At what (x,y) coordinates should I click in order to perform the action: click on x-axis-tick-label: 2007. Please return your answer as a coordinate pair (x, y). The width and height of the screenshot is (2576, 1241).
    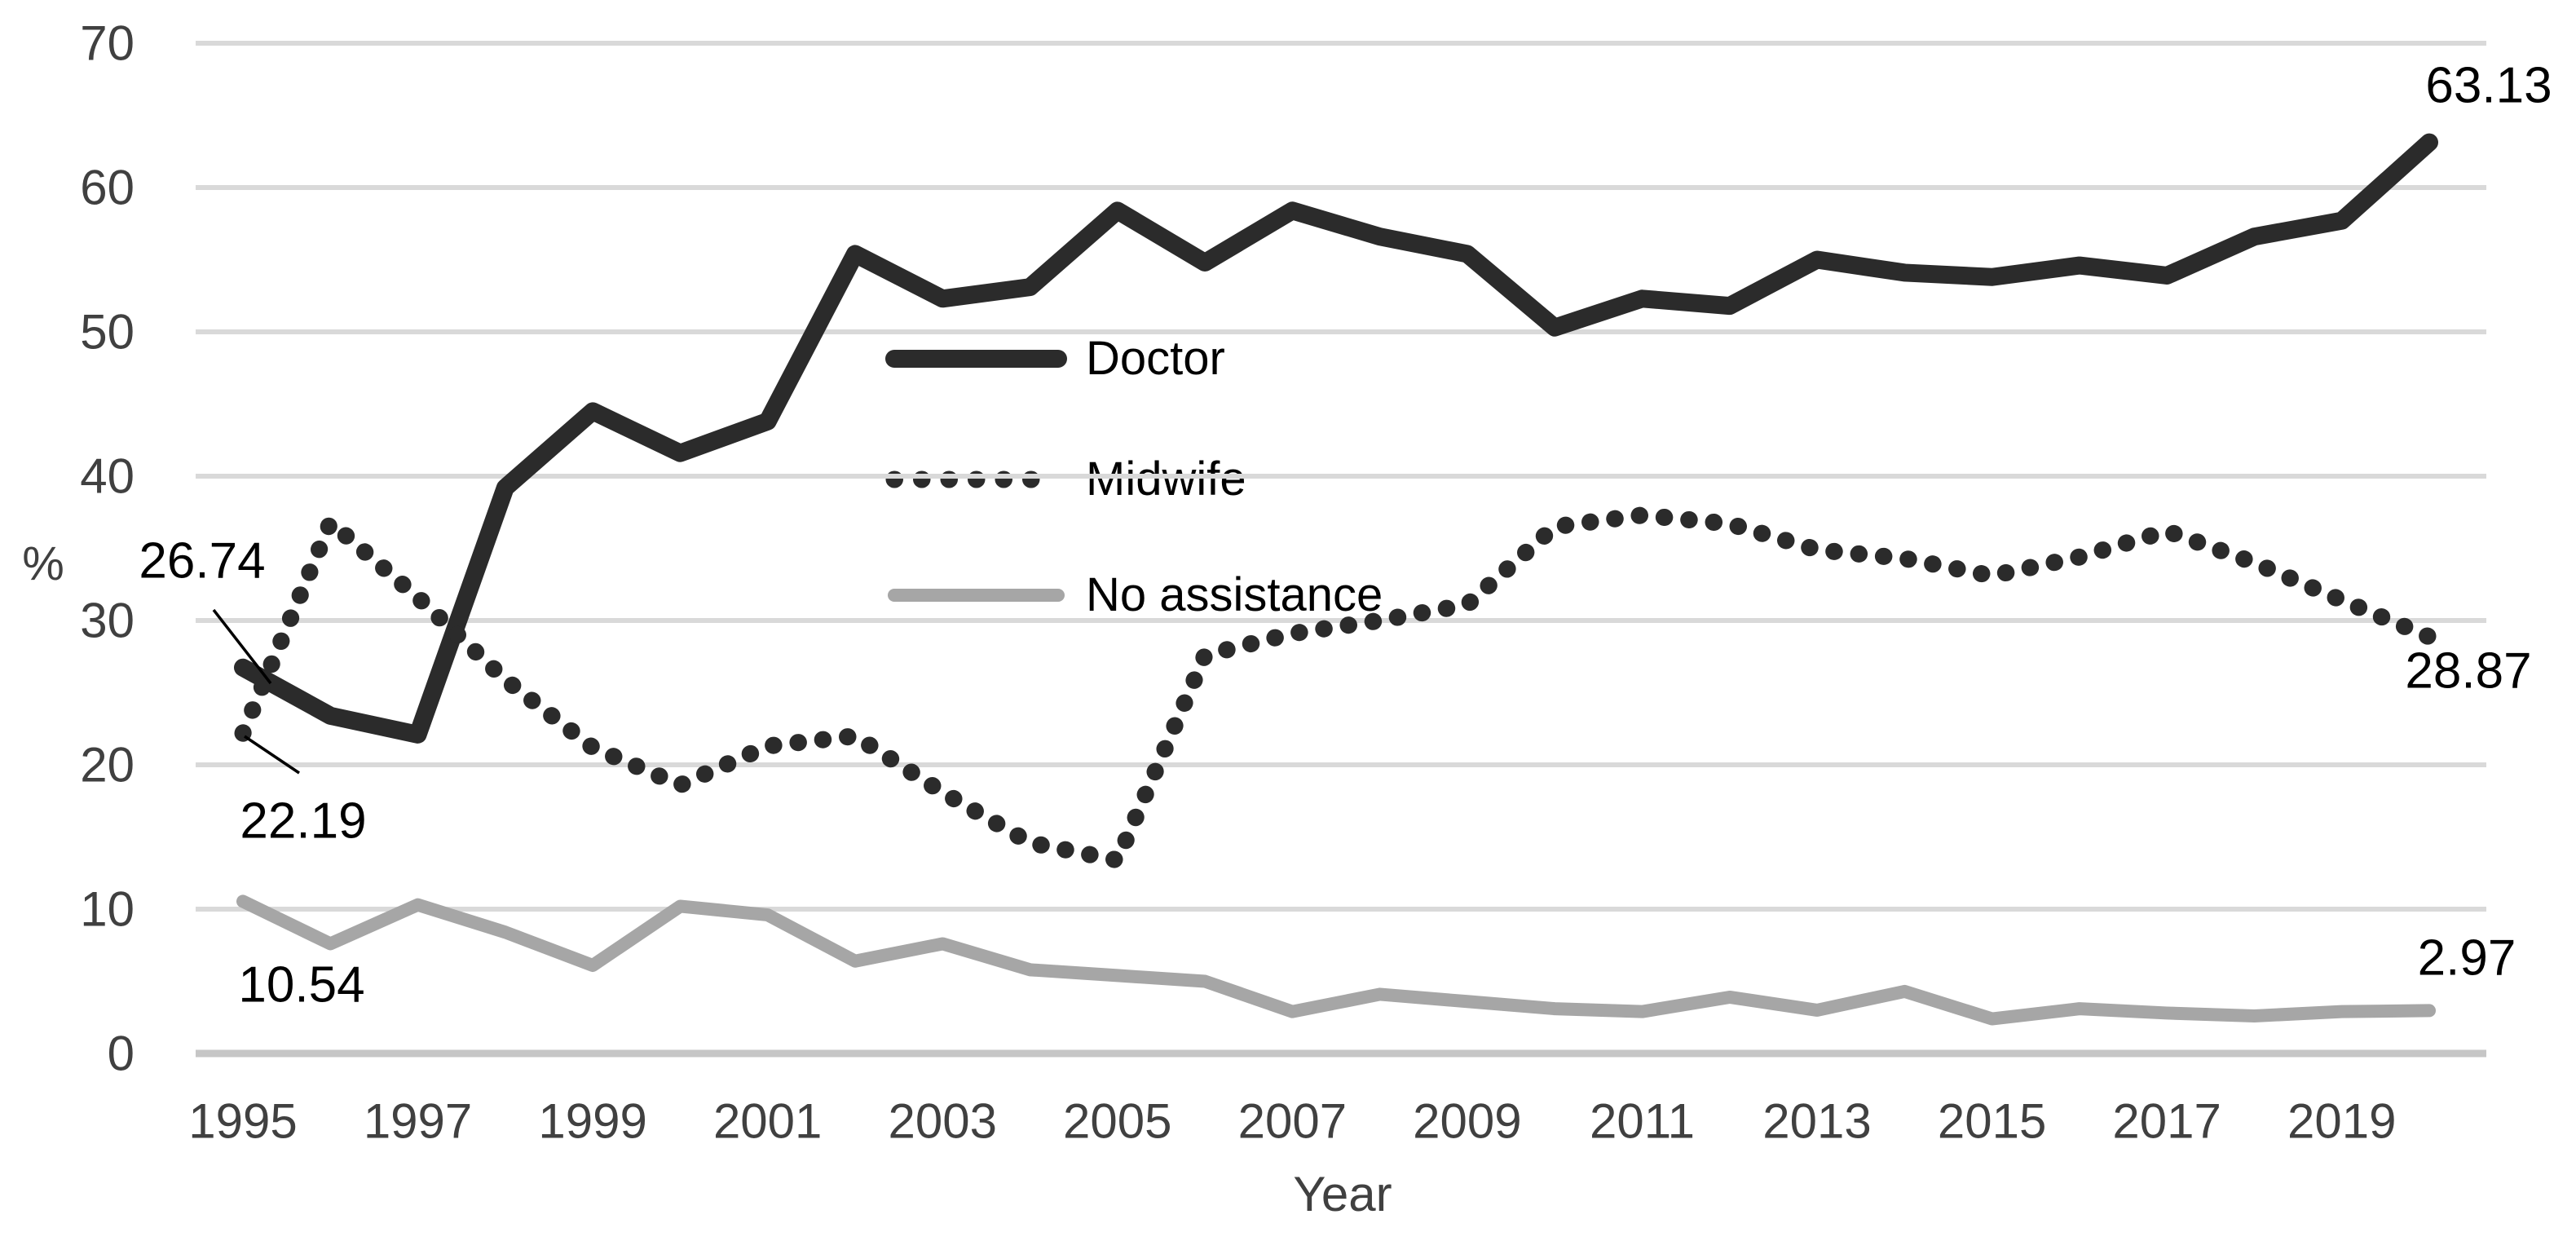
    Looking at the image, I should click on (1292, 1122).